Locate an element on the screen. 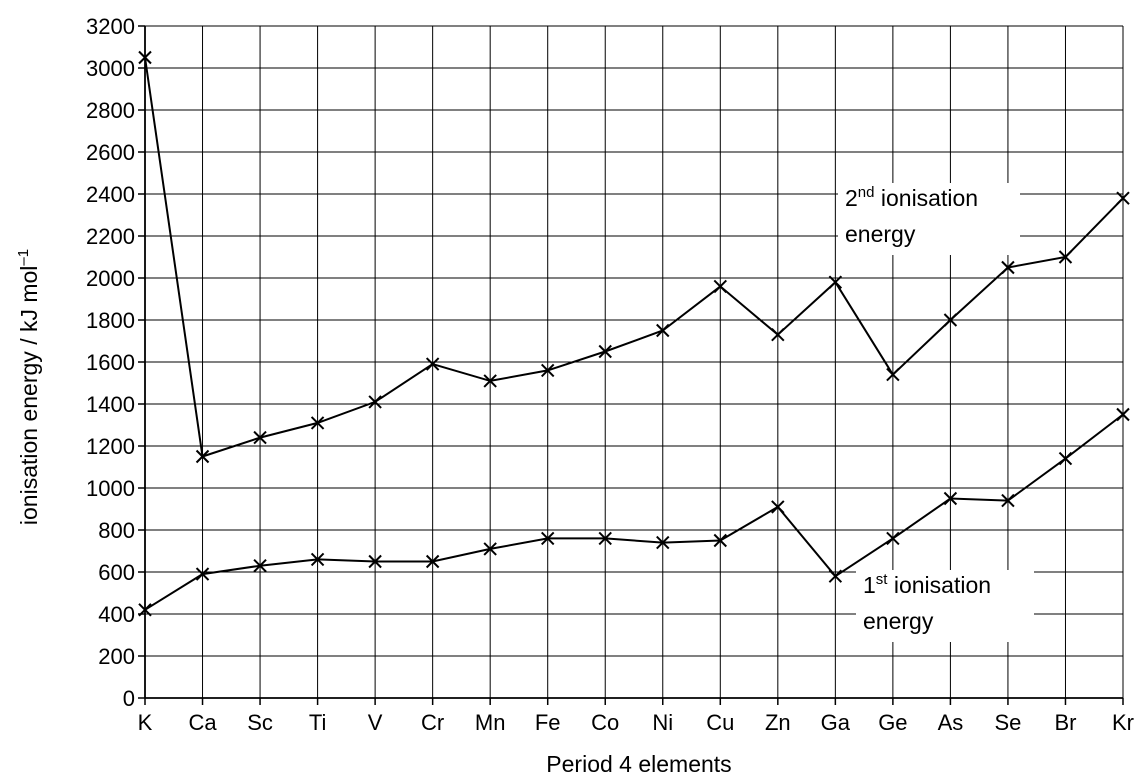 This screenshot has height=780, width=1135. x-tick-label: Ge is located at coordinates (892, 722).